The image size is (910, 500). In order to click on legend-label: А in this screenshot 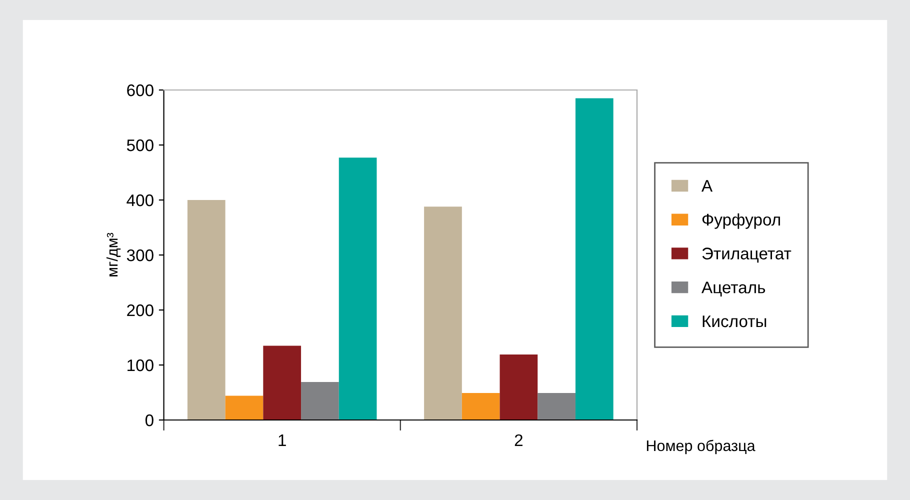, I will do `click(707, 186)`.